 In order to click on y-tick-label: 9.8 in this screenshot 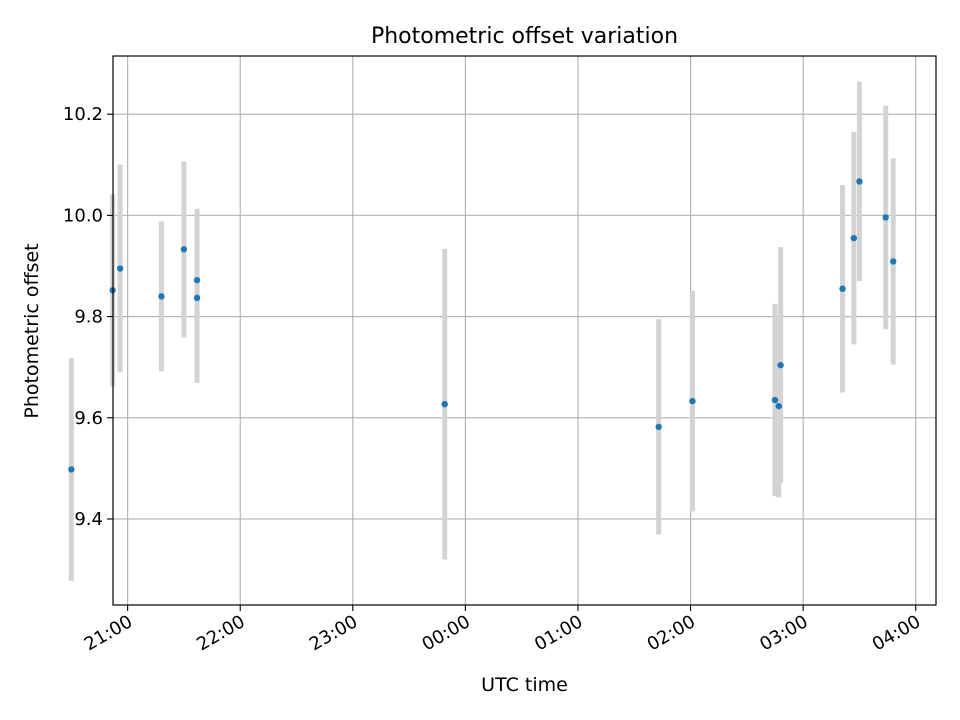, I will do `click(88, 317)`.